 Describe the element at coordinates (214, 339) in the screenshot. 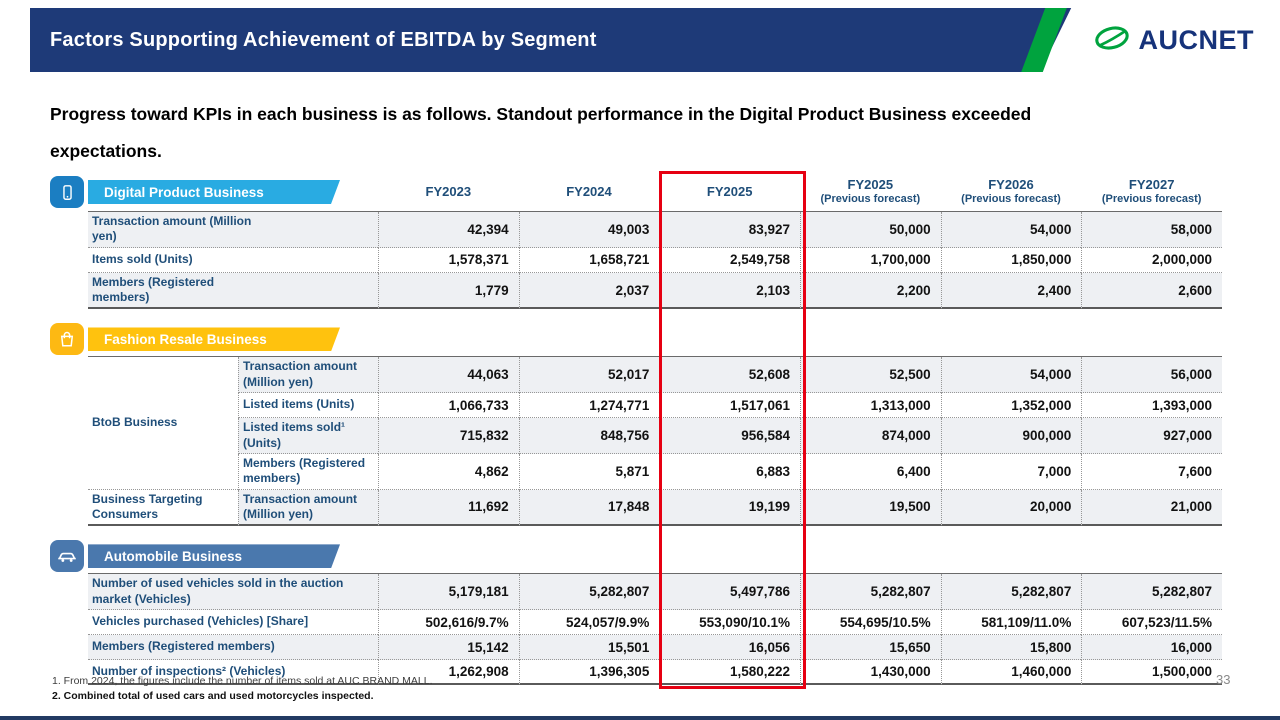

I see `section-title-fashion: Fashion Resale Business` at that location.